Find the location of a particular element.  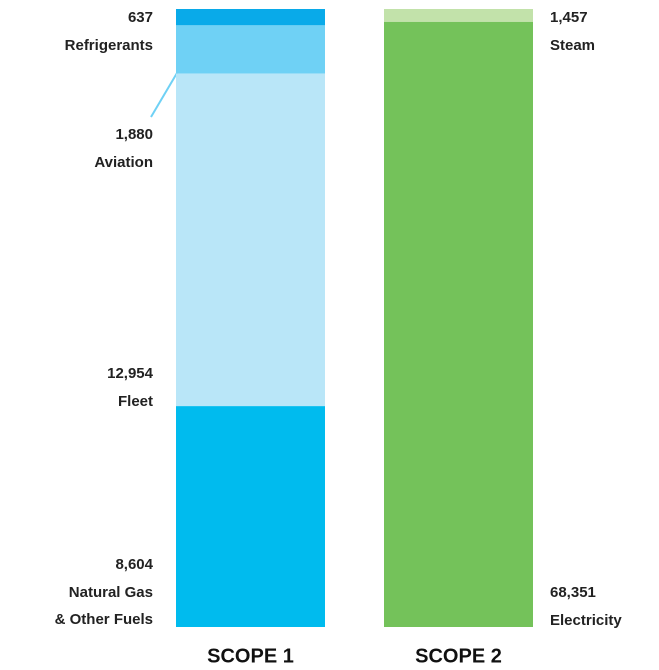

value-label: 12,954 is located at coordinates (130, 373).